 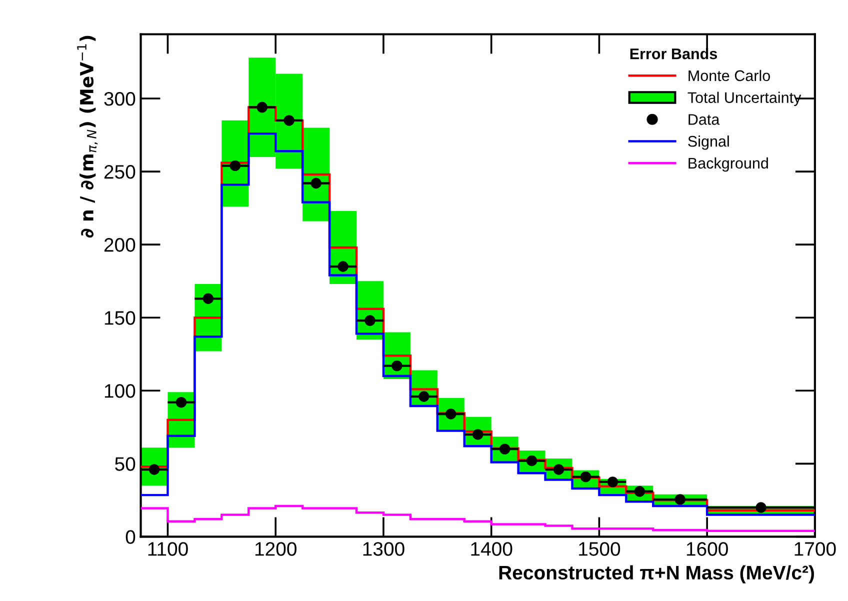 I want to click on y-tick-label: 250, so click(x=120, y=172).